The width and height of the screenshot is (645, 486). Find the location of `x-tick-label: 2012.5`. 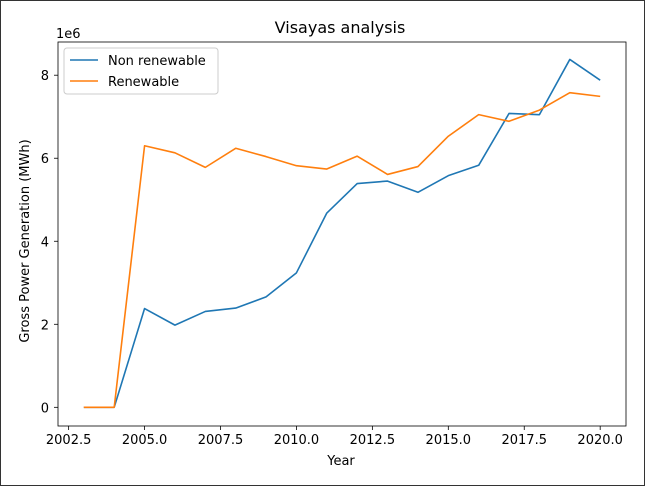

x-tick-label: 2012.5 is located at coordinates (373, 440).